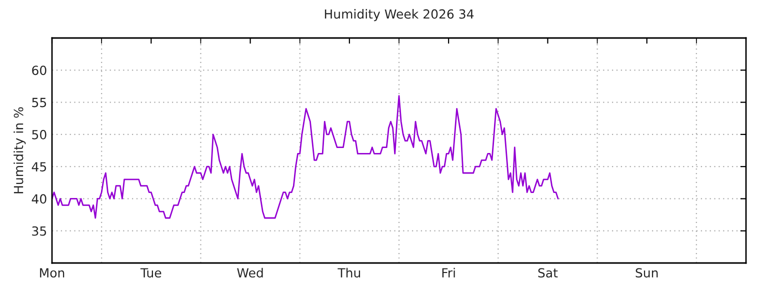 Image resolution: width=768 pixels, height=288 pixels. I want to click on y-tick-label: 55, so click(39, 103).